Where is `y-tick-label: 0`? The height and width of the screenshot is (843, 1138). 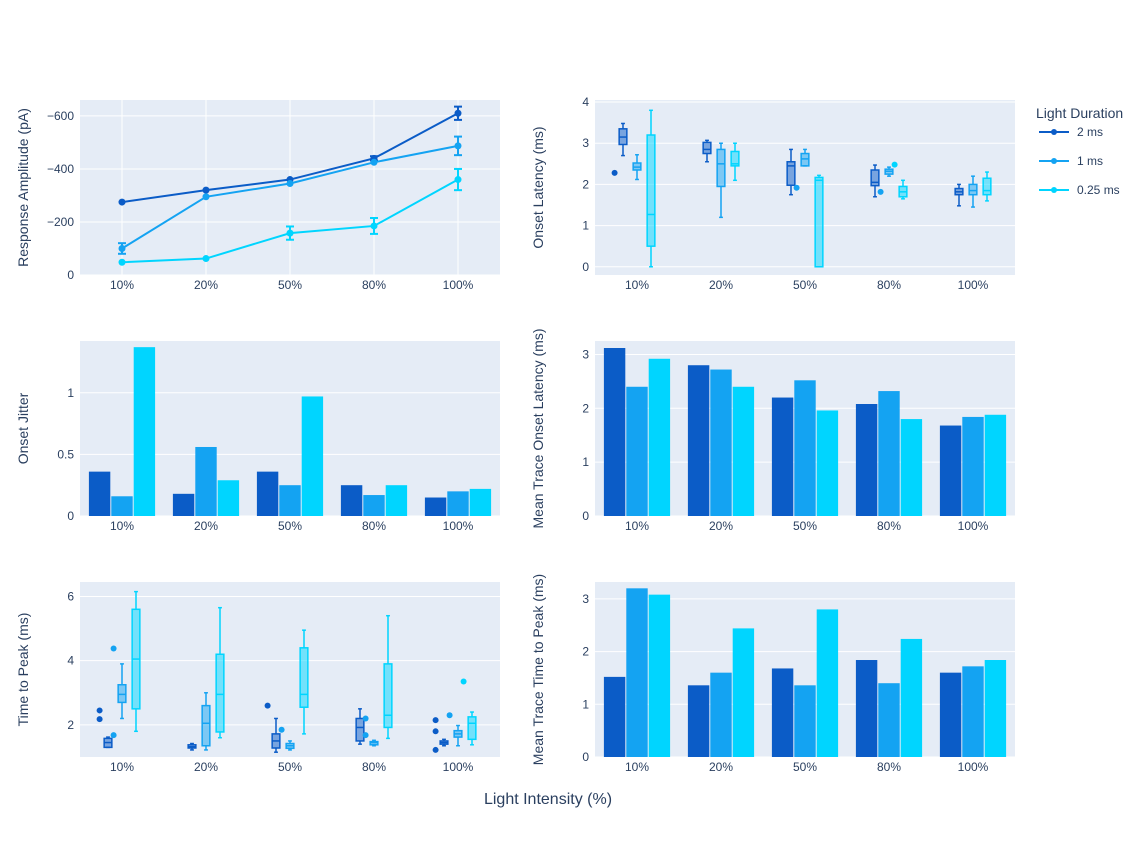
y-tick-label: 0 is located at coordinates (585, 757).